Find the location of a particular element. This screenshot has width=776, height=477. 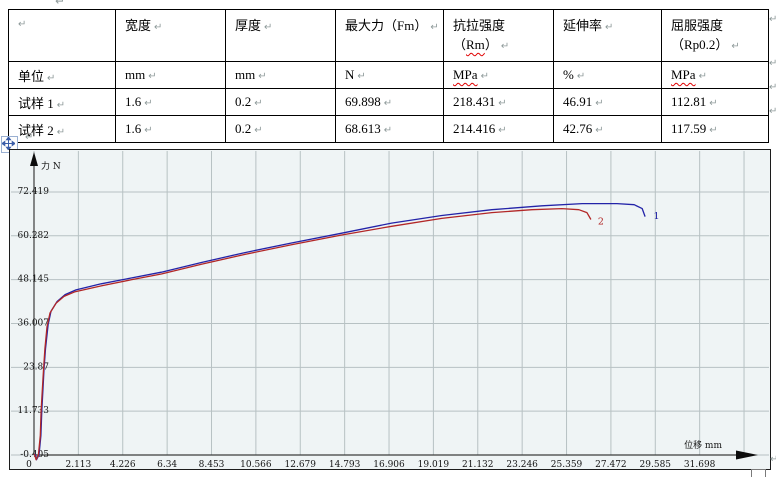

unit-value: mm is located at coordinates (135, 74).